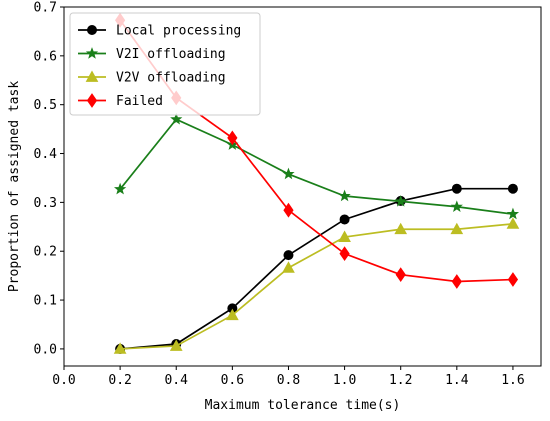  What do you see at coordinates (119, 380) in the screenshot?
I see `x-tick-label: 0.2` at bounding box center [119, 380].